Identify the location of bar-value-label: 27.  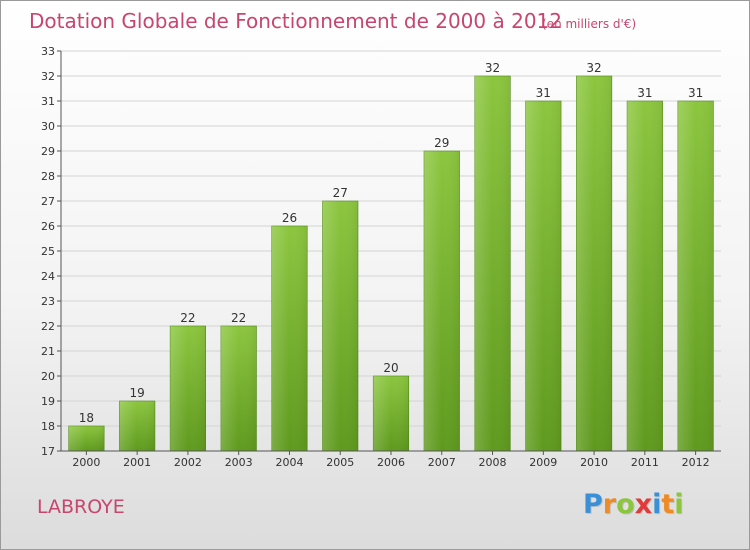
(340, 193).